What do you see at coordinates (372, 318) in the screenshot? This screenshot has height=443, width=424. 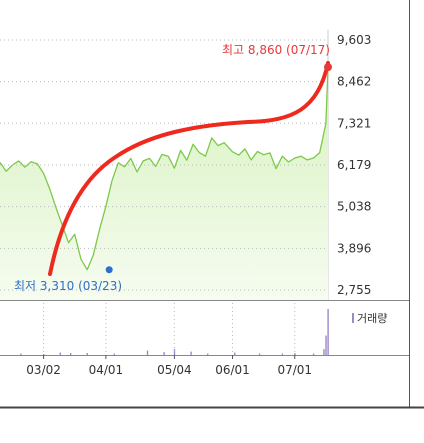 I see `volume-legend-label: 거래량` at bounding box center [372, 318].